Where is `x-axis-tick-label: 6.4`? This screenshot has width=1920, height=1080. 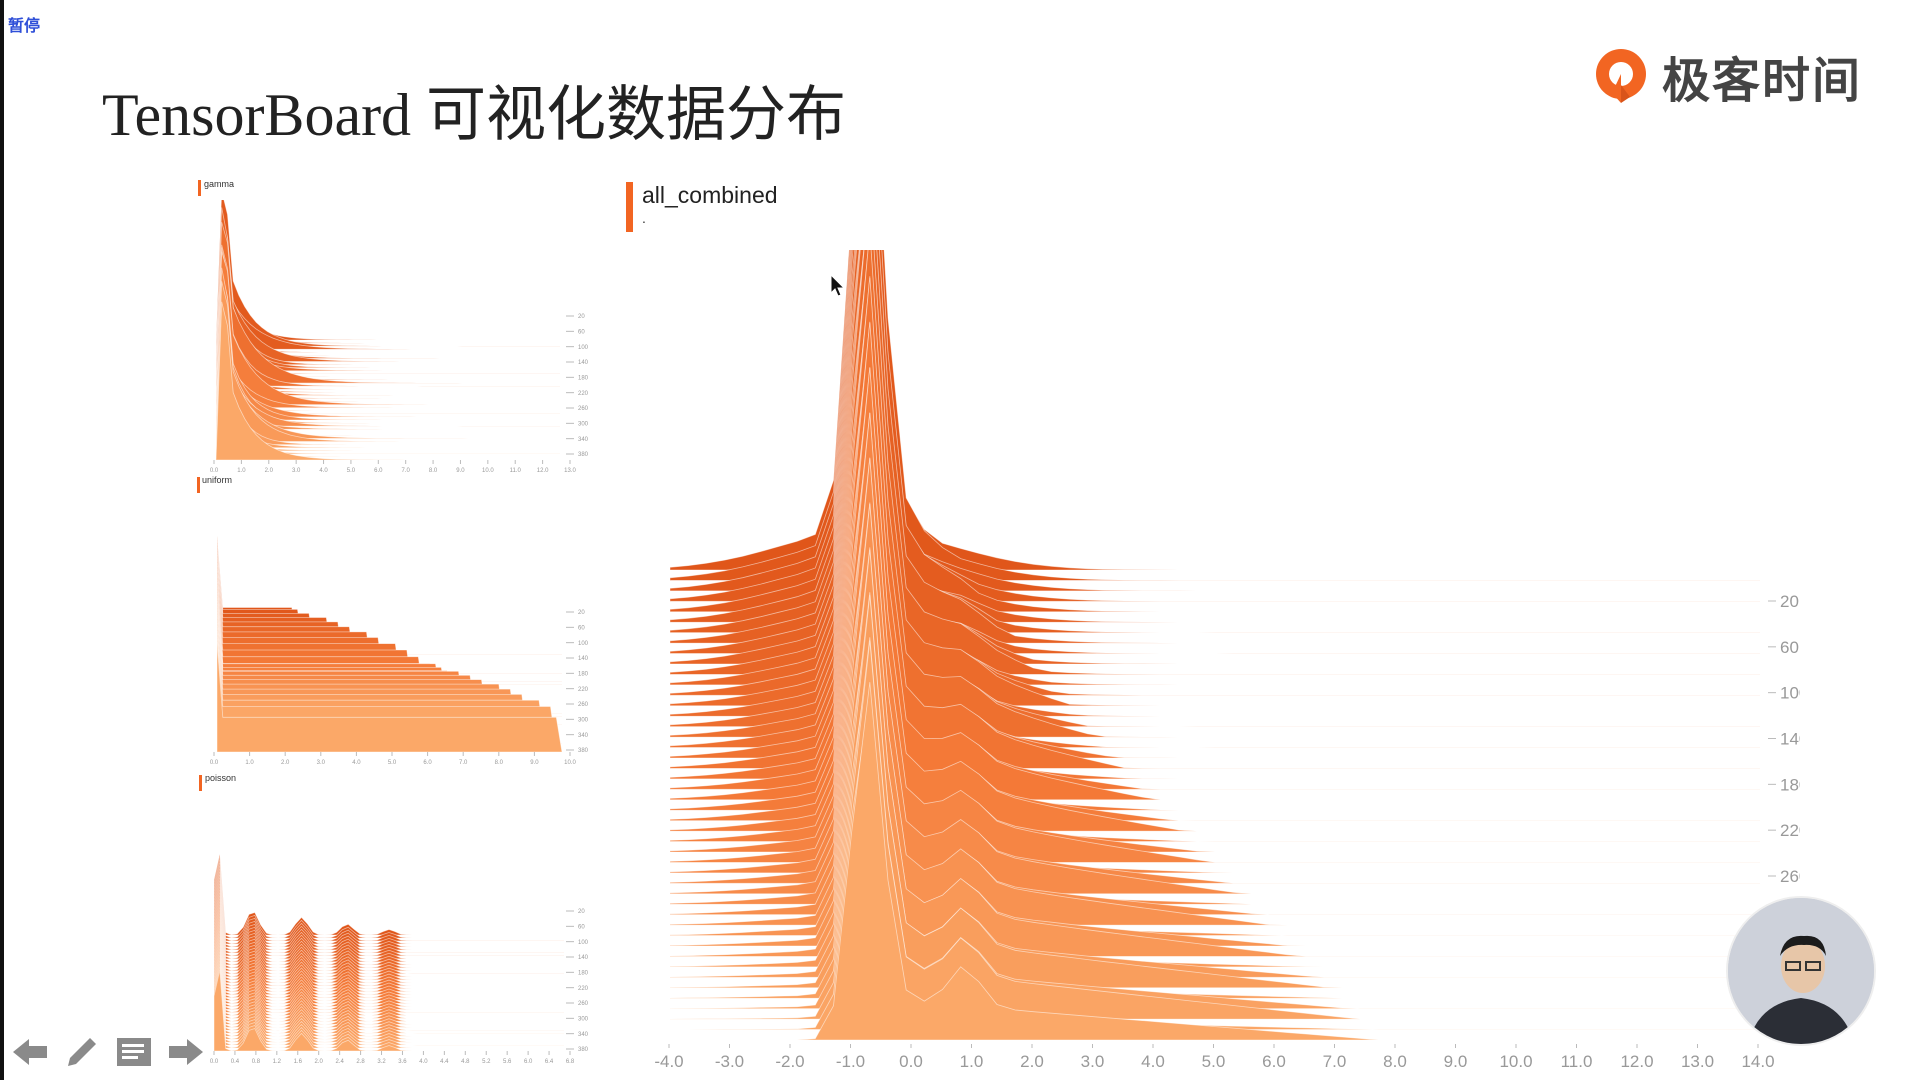
x-axis-tick-label: 6.4 is located at coordinates (549, 1062).